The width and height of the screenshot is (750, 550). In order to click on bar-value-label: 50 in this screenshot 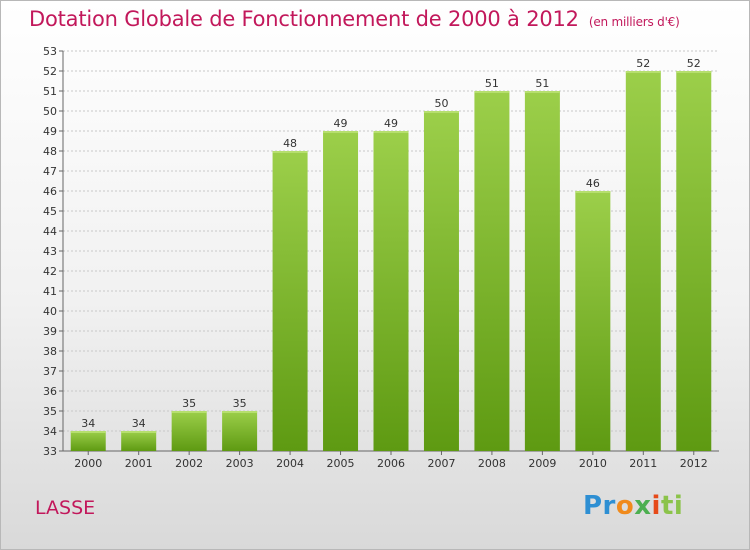, I will do `click(441, 103)`.